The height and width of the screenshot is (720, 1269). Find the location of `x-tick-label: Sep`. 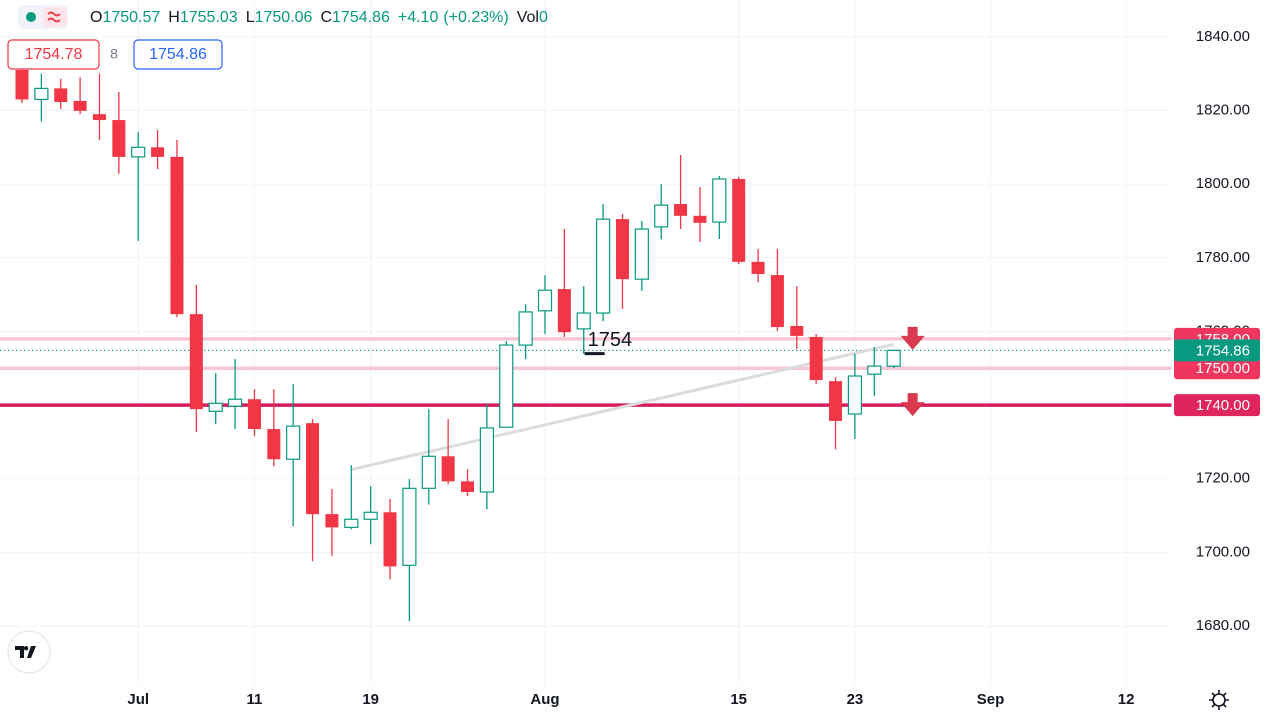

x-tick-label: Sep is located at coordinates (991, 699).